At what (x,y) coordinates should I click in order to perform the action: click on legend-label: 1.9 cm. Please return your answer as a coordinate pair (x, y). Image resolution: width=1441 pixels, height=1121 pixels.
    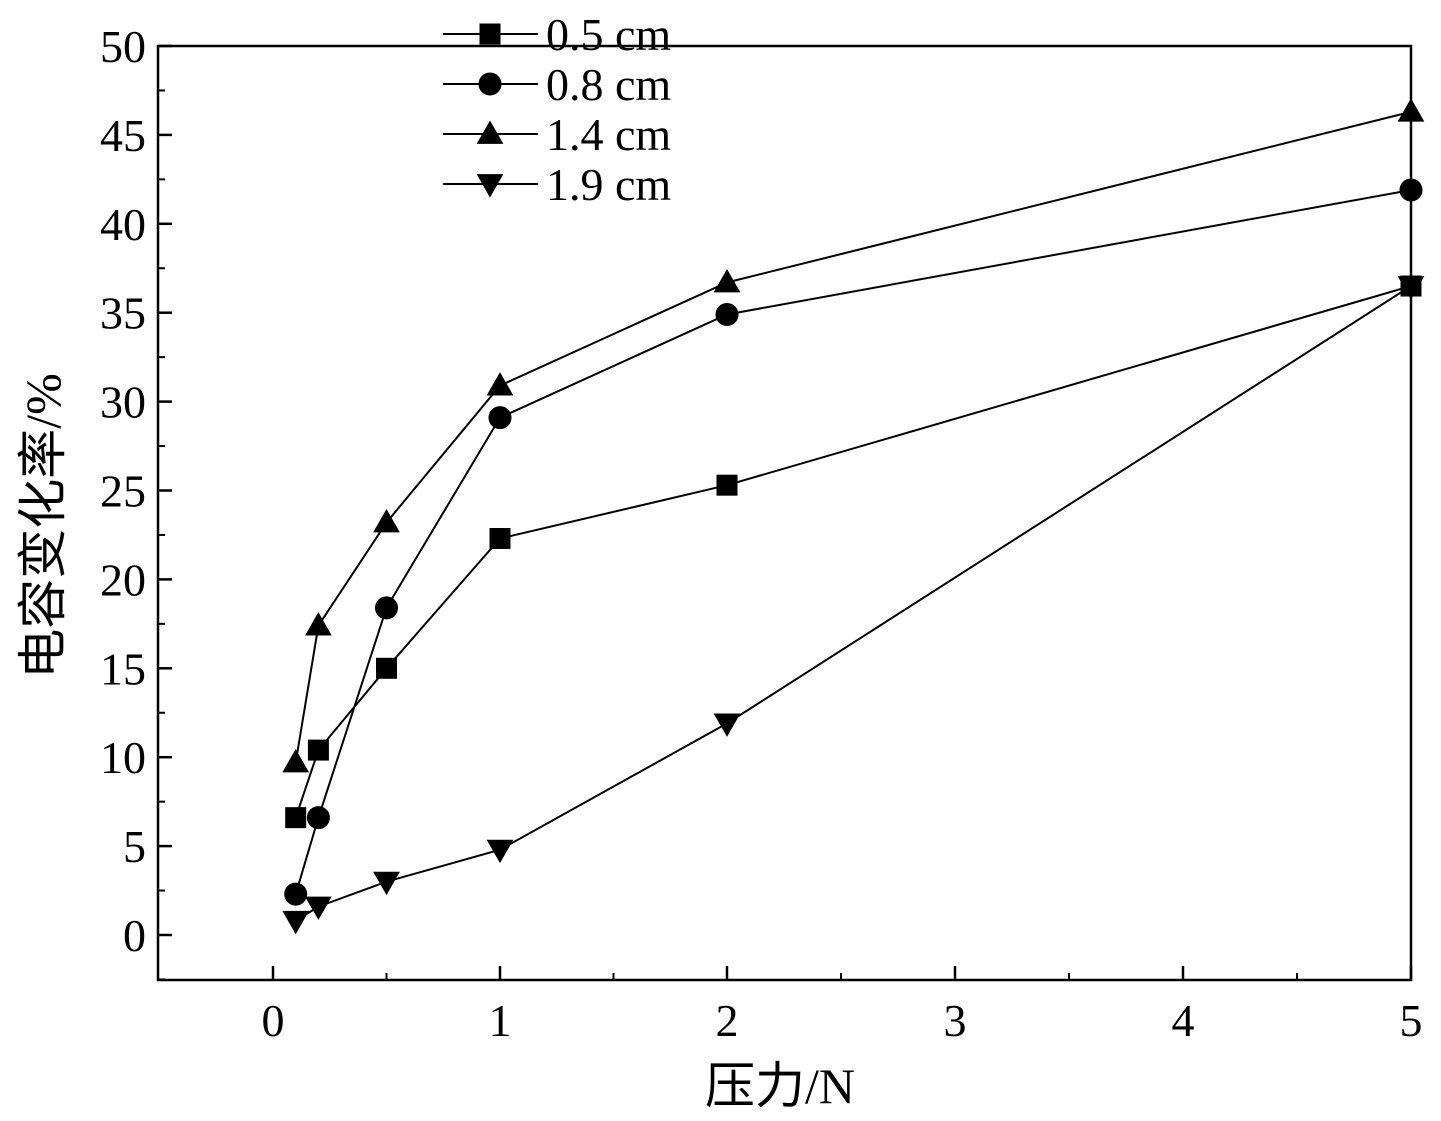
    Looking at the image, I should click on (608, 184).